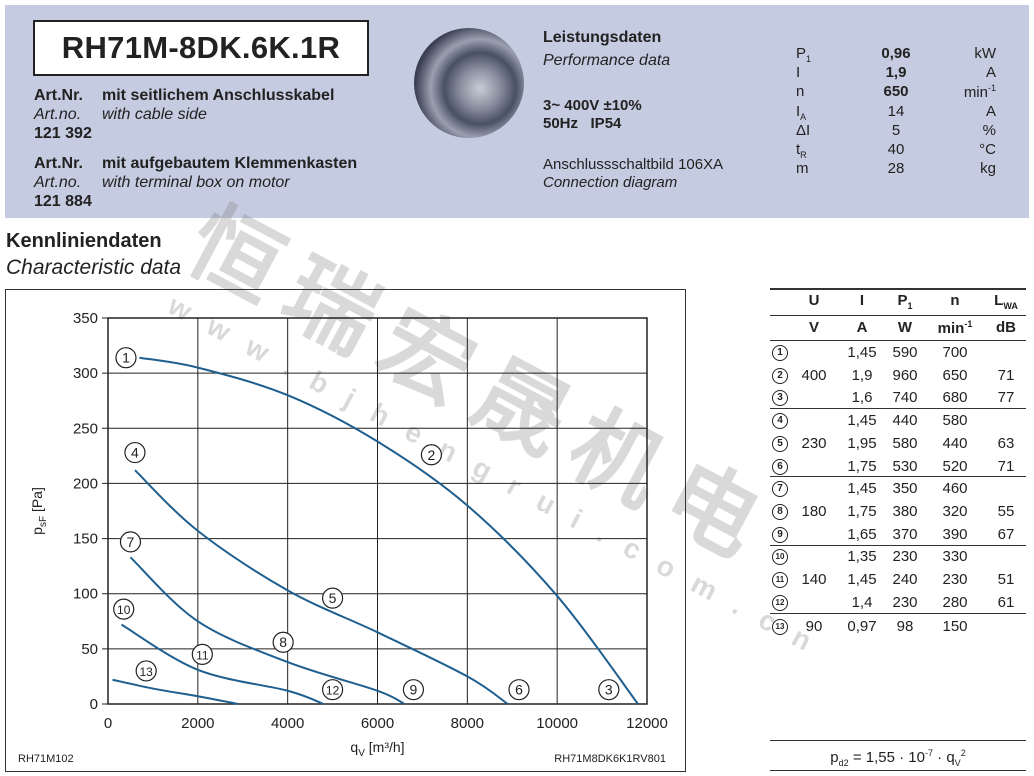 The height and width of the screenshot is (776, 1034). What do you see at coordinates (780, 580) in the screenshot?
I see `row-number-badge: 11` at bounding box center [780, 580].